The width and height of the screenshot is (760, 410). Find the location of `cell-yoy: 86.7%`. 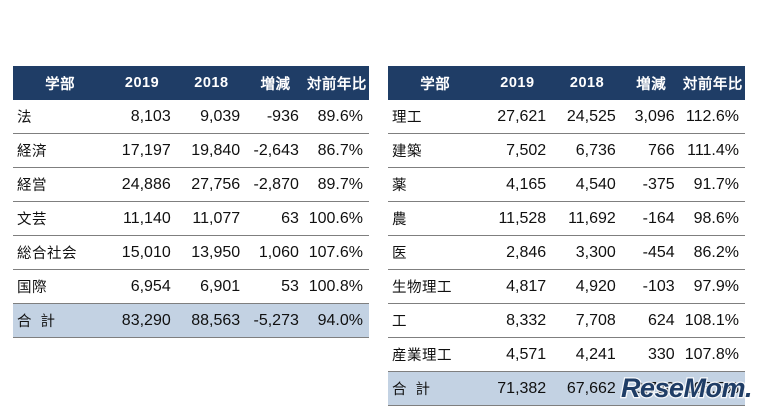

cell-yoy: 86.7% is located at coordinates (336, 150).